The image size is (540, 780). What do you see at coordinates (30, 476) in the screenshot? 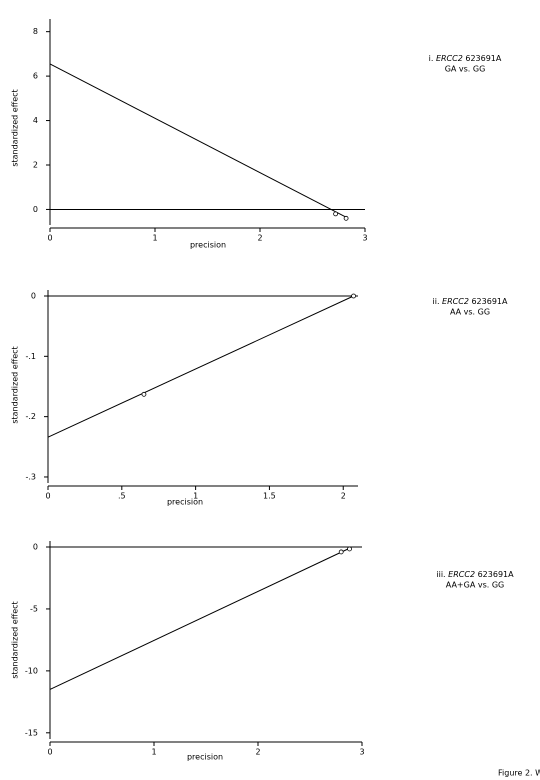
I see `y-tick-label: -.3` at bounding box center [30, 476].